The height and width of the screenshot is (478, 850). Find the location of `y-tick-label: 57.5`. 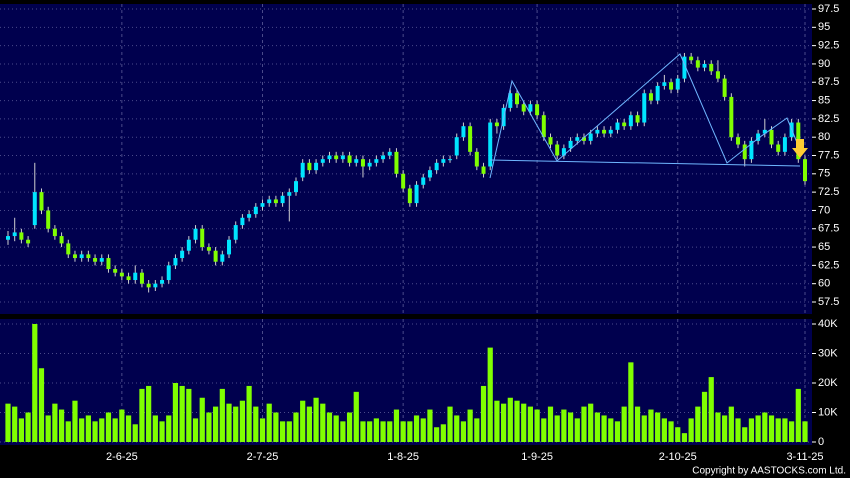

y-tick-label: 57.5 is located at coordinates (828, 302).